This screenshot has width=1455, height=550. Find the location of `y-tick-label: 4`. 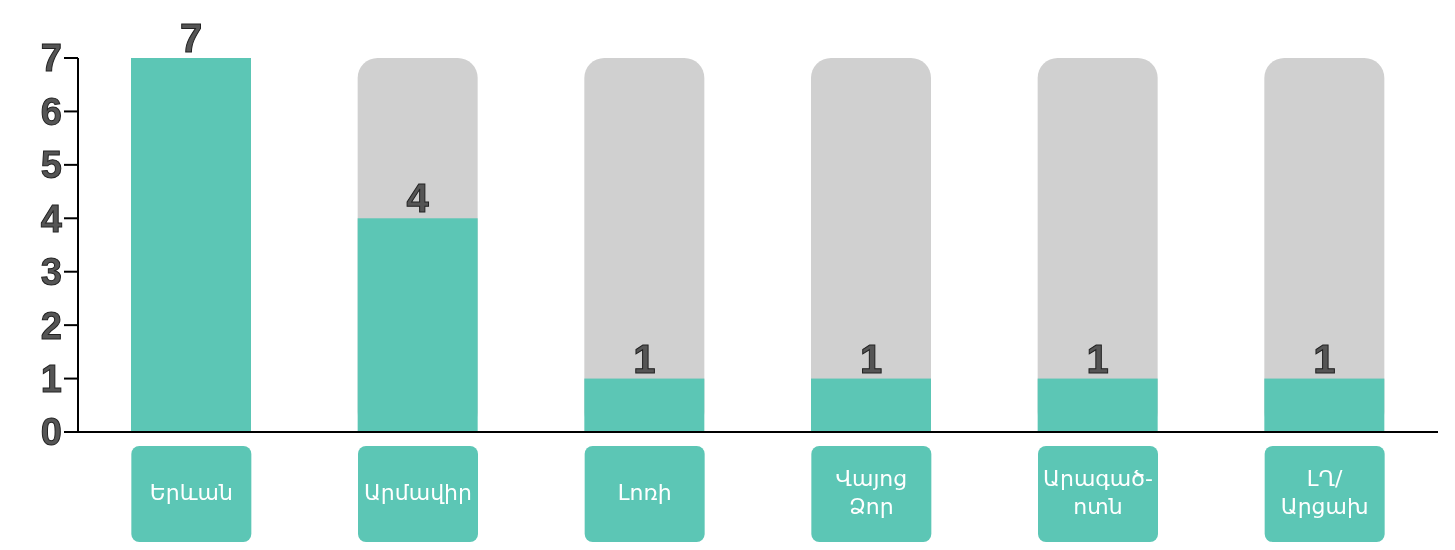

y-tick-label: 4 is located at coordinates (51, 218).